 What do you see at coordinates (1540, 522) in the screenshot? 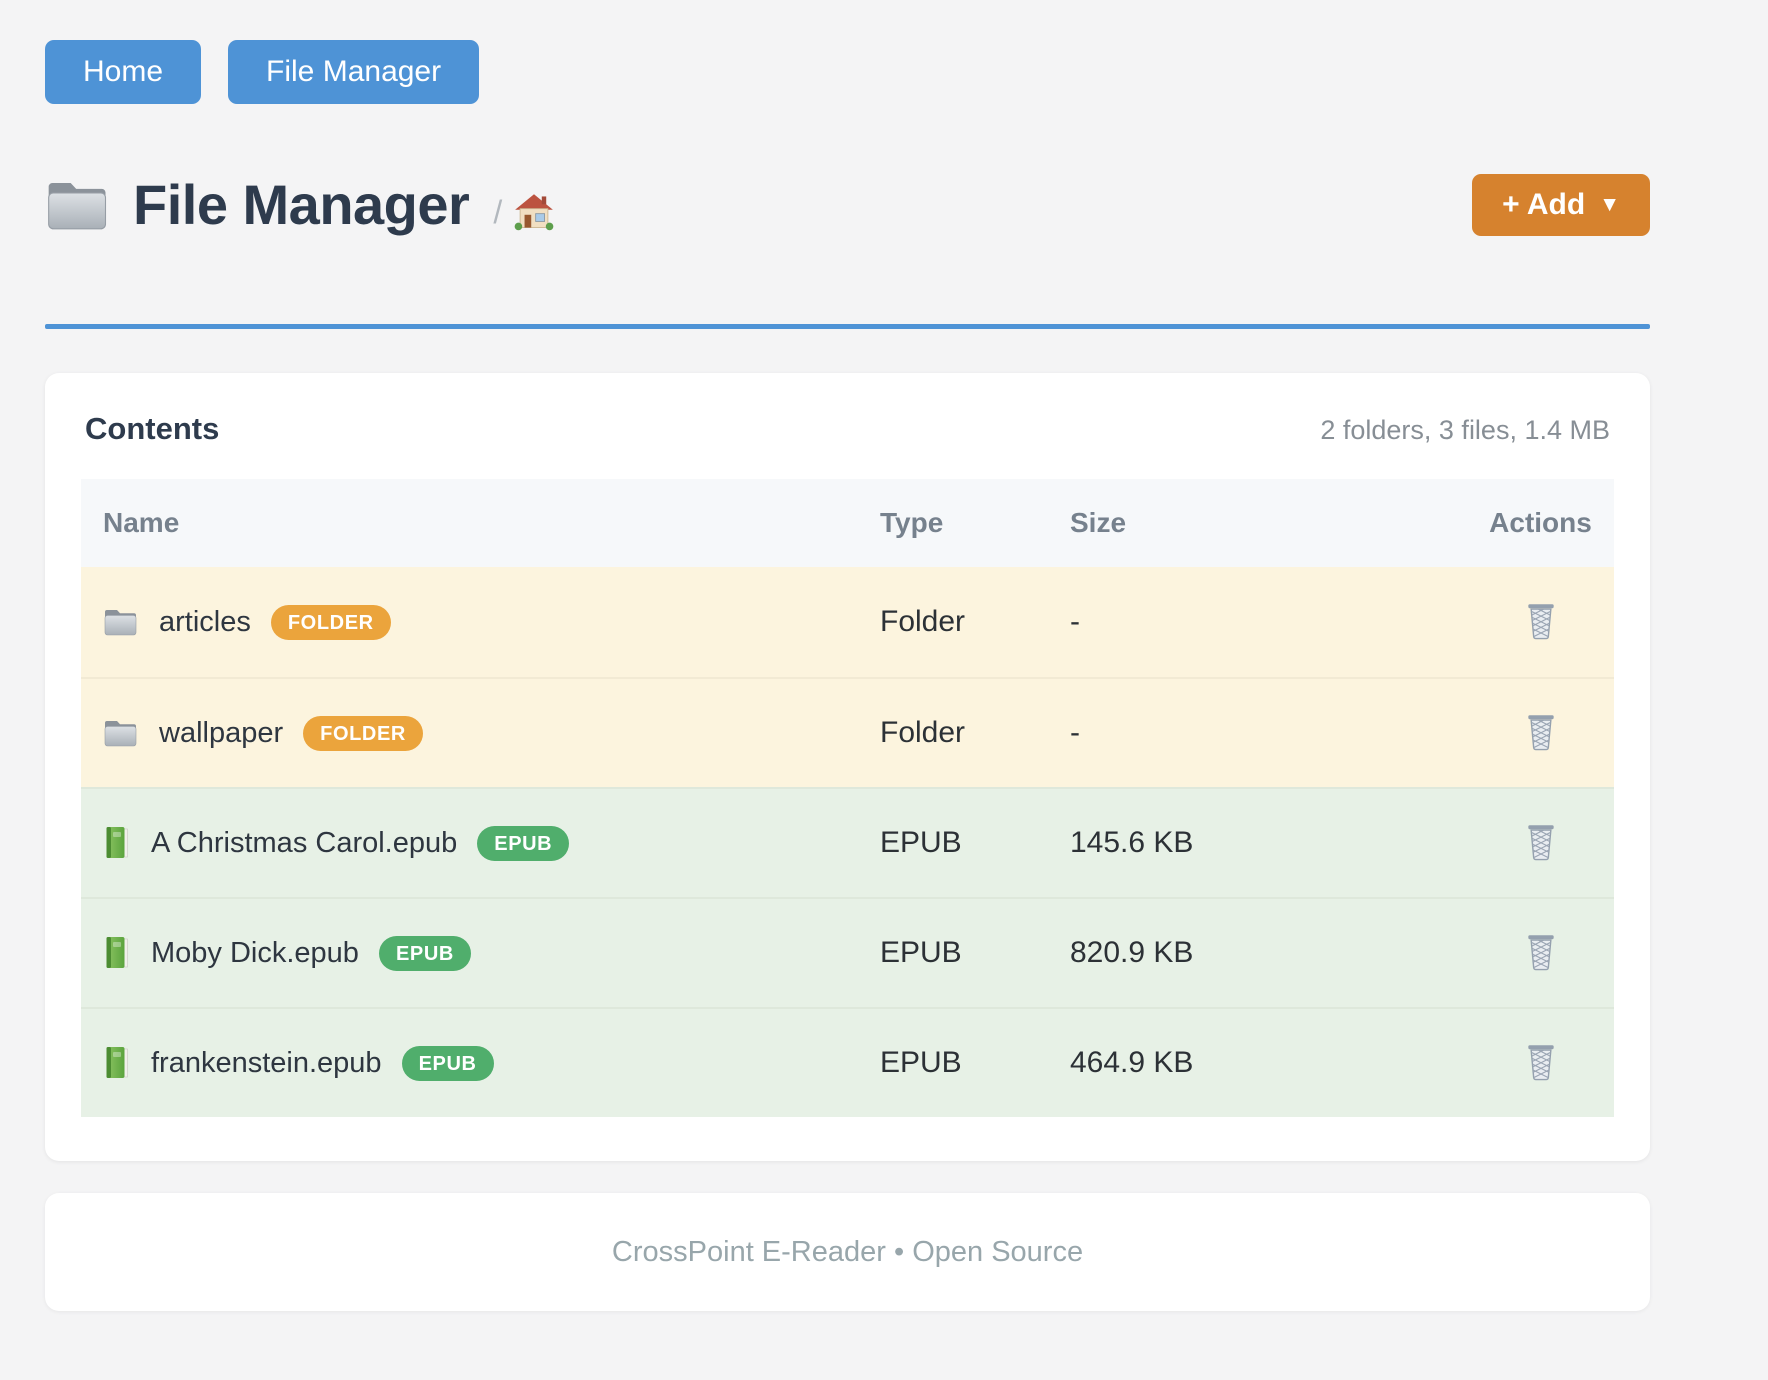
I see `column-header-actions: Actions` at bounding box center [1540, 522].